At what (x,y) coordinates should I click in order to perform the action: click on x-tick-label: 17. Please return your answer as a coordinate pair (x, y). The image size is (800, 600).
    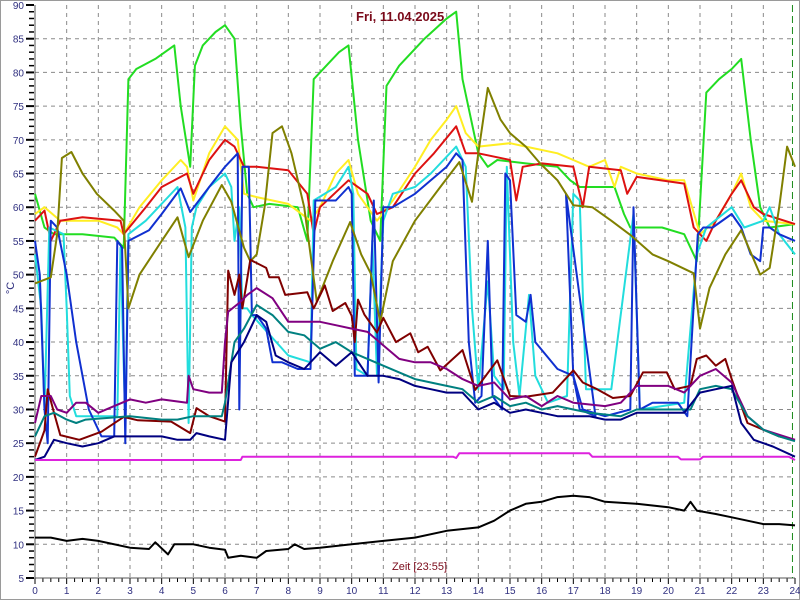
    Looking at the image, I should click on (574, 591).